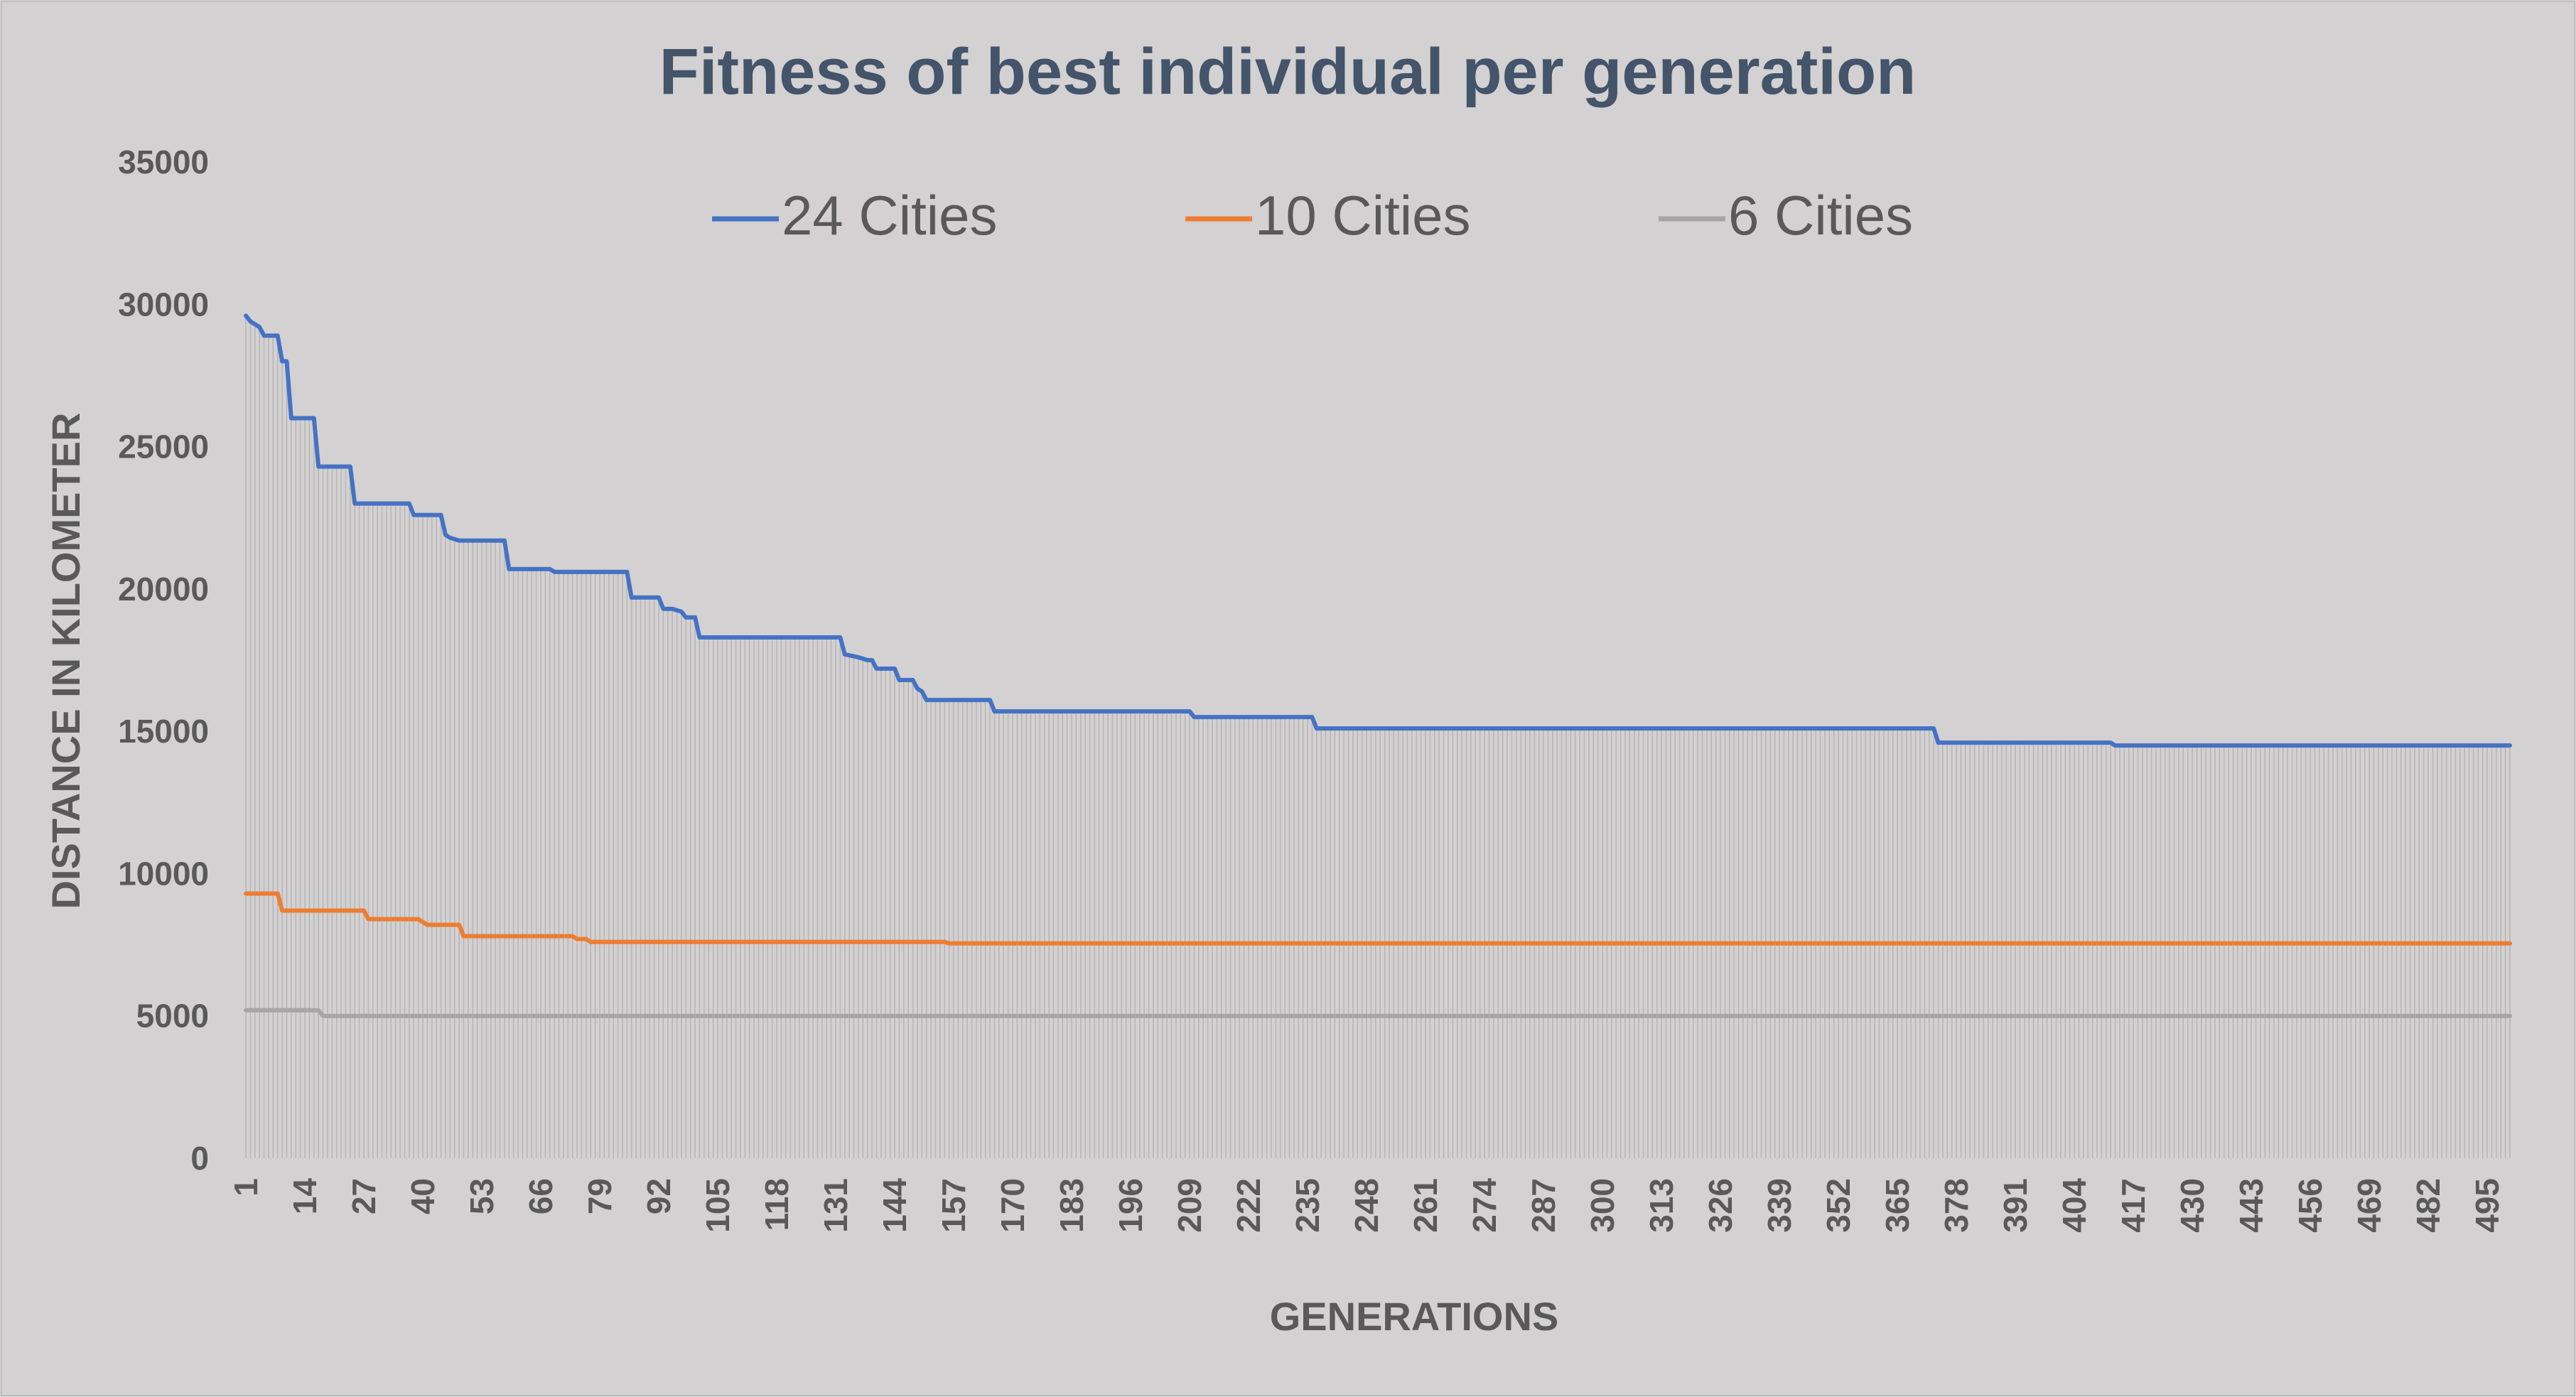 This screenshot has height=1397, width=2576. I want to click on x-tick-label: 248, so click(1366, 1205).